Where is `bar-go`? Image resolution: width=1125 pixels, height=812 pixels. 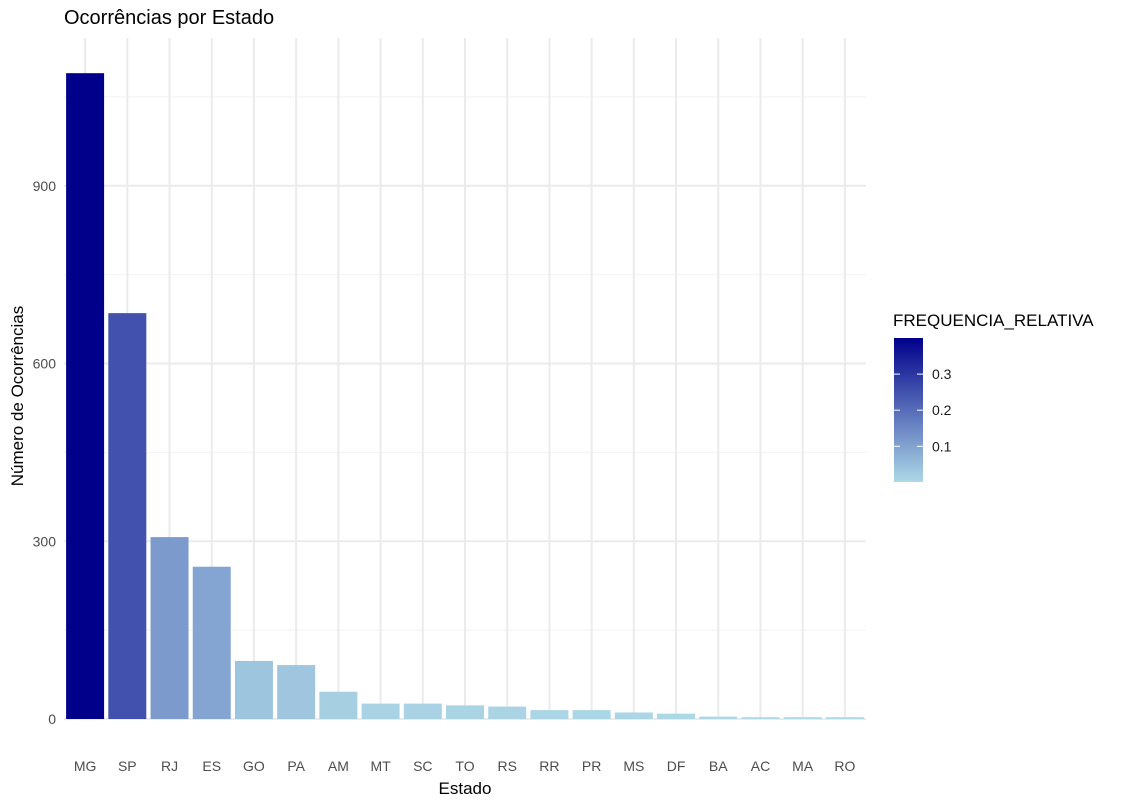
bar-go is located at coordinates (253, 689).